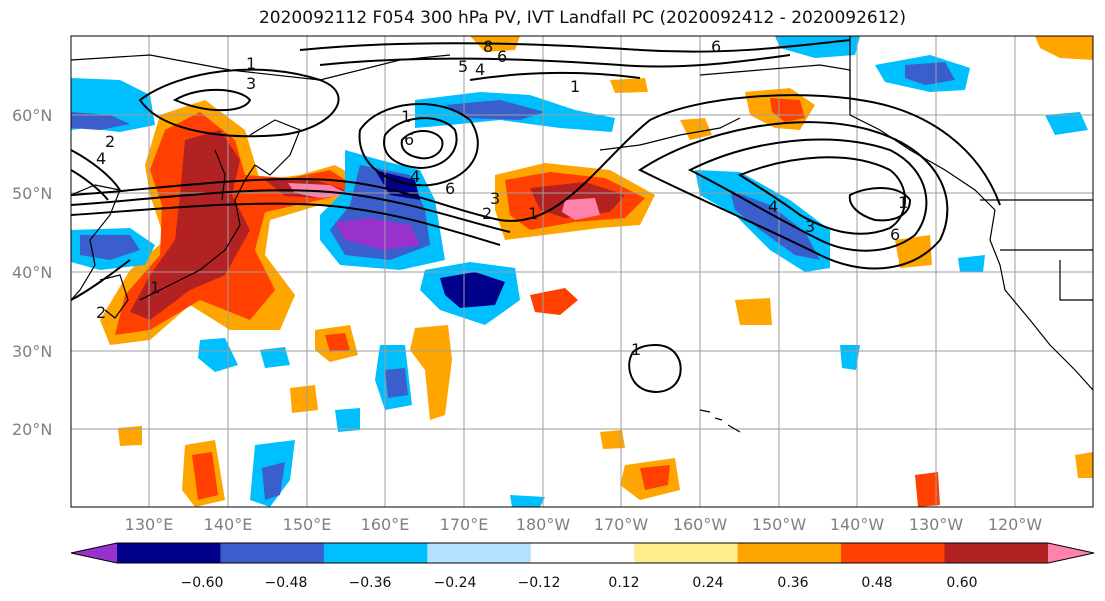  Describe the element at coordinates (251, 63) in the screenshot. I see `contour-label-1: 1` at that location.